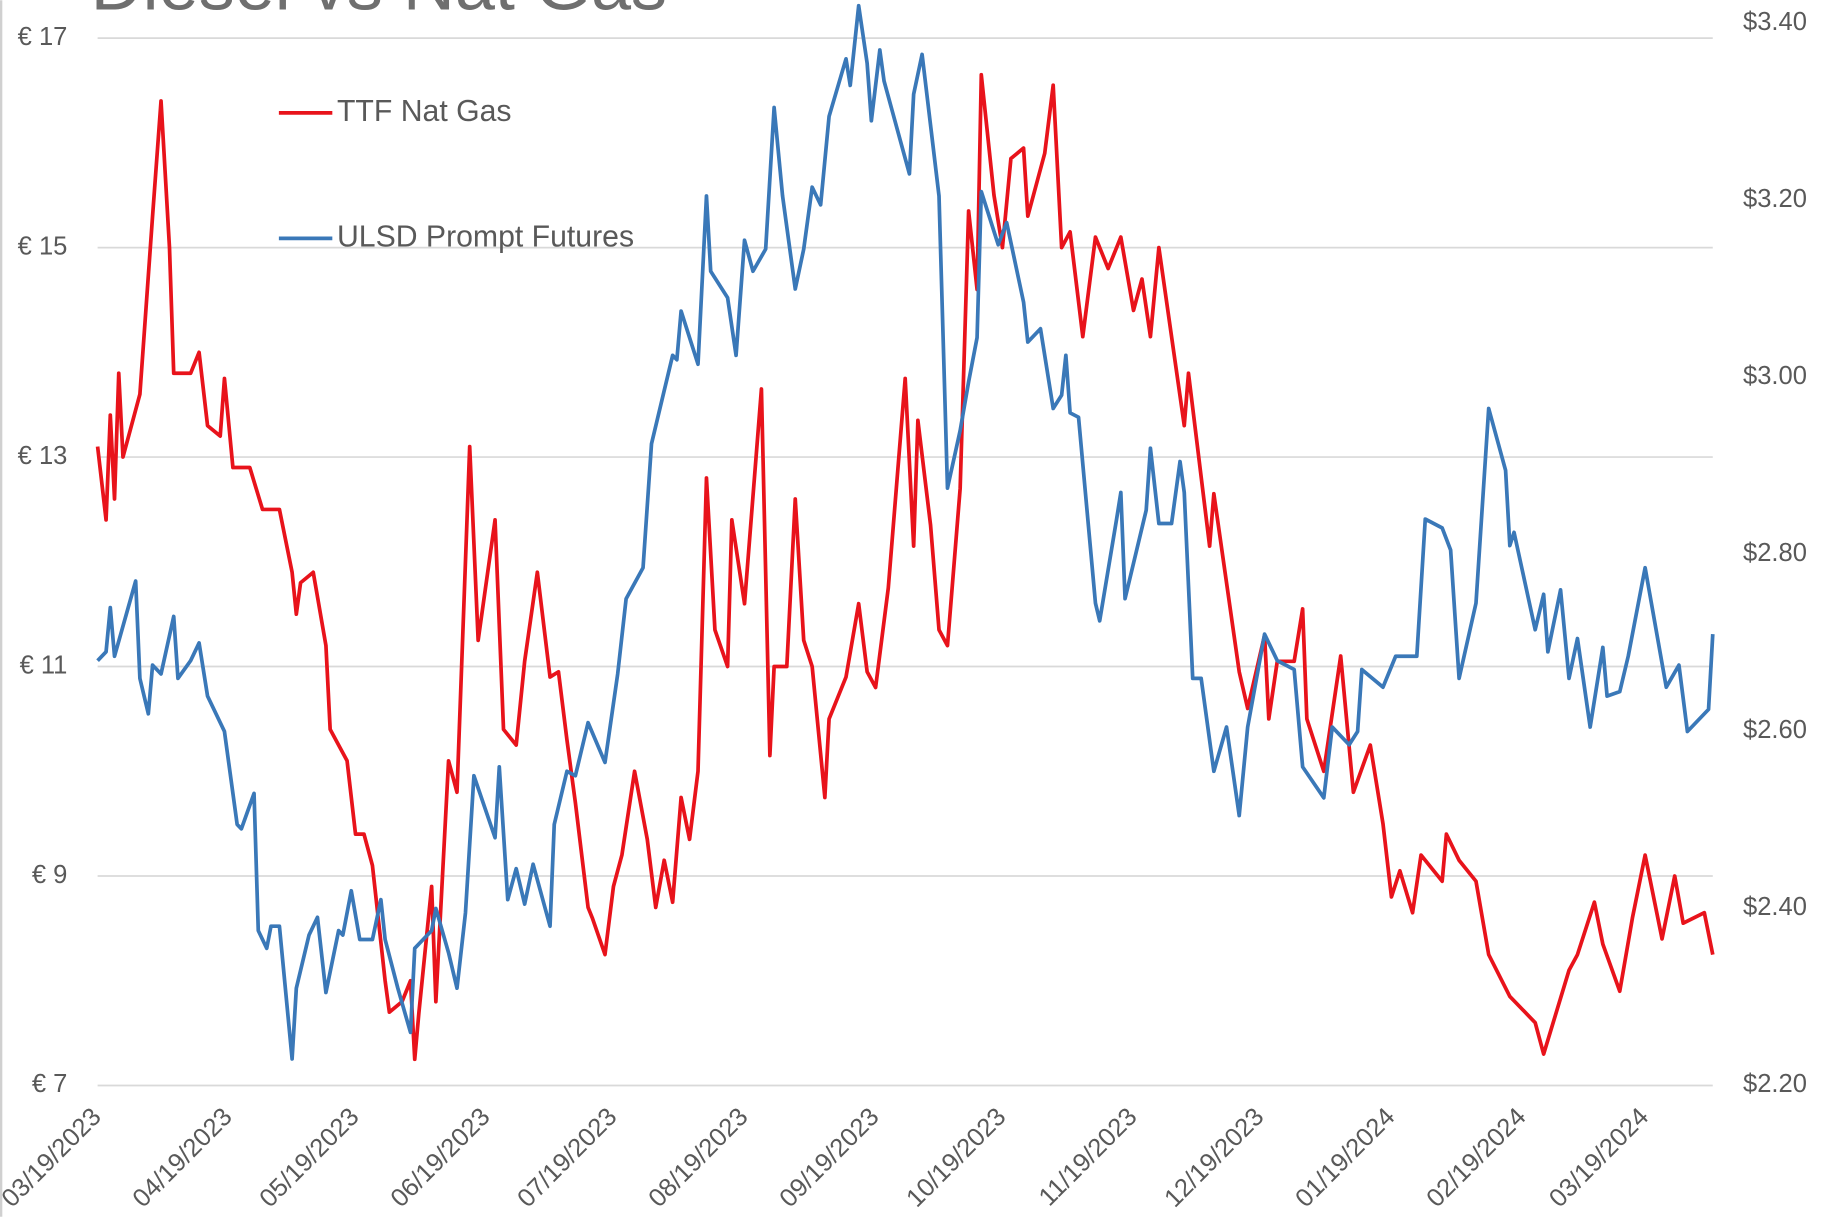  What do you see at coordinates (43, 456) in the screenshot?
I see `y-tick-label: € 13` at bounding box center [43, 456].